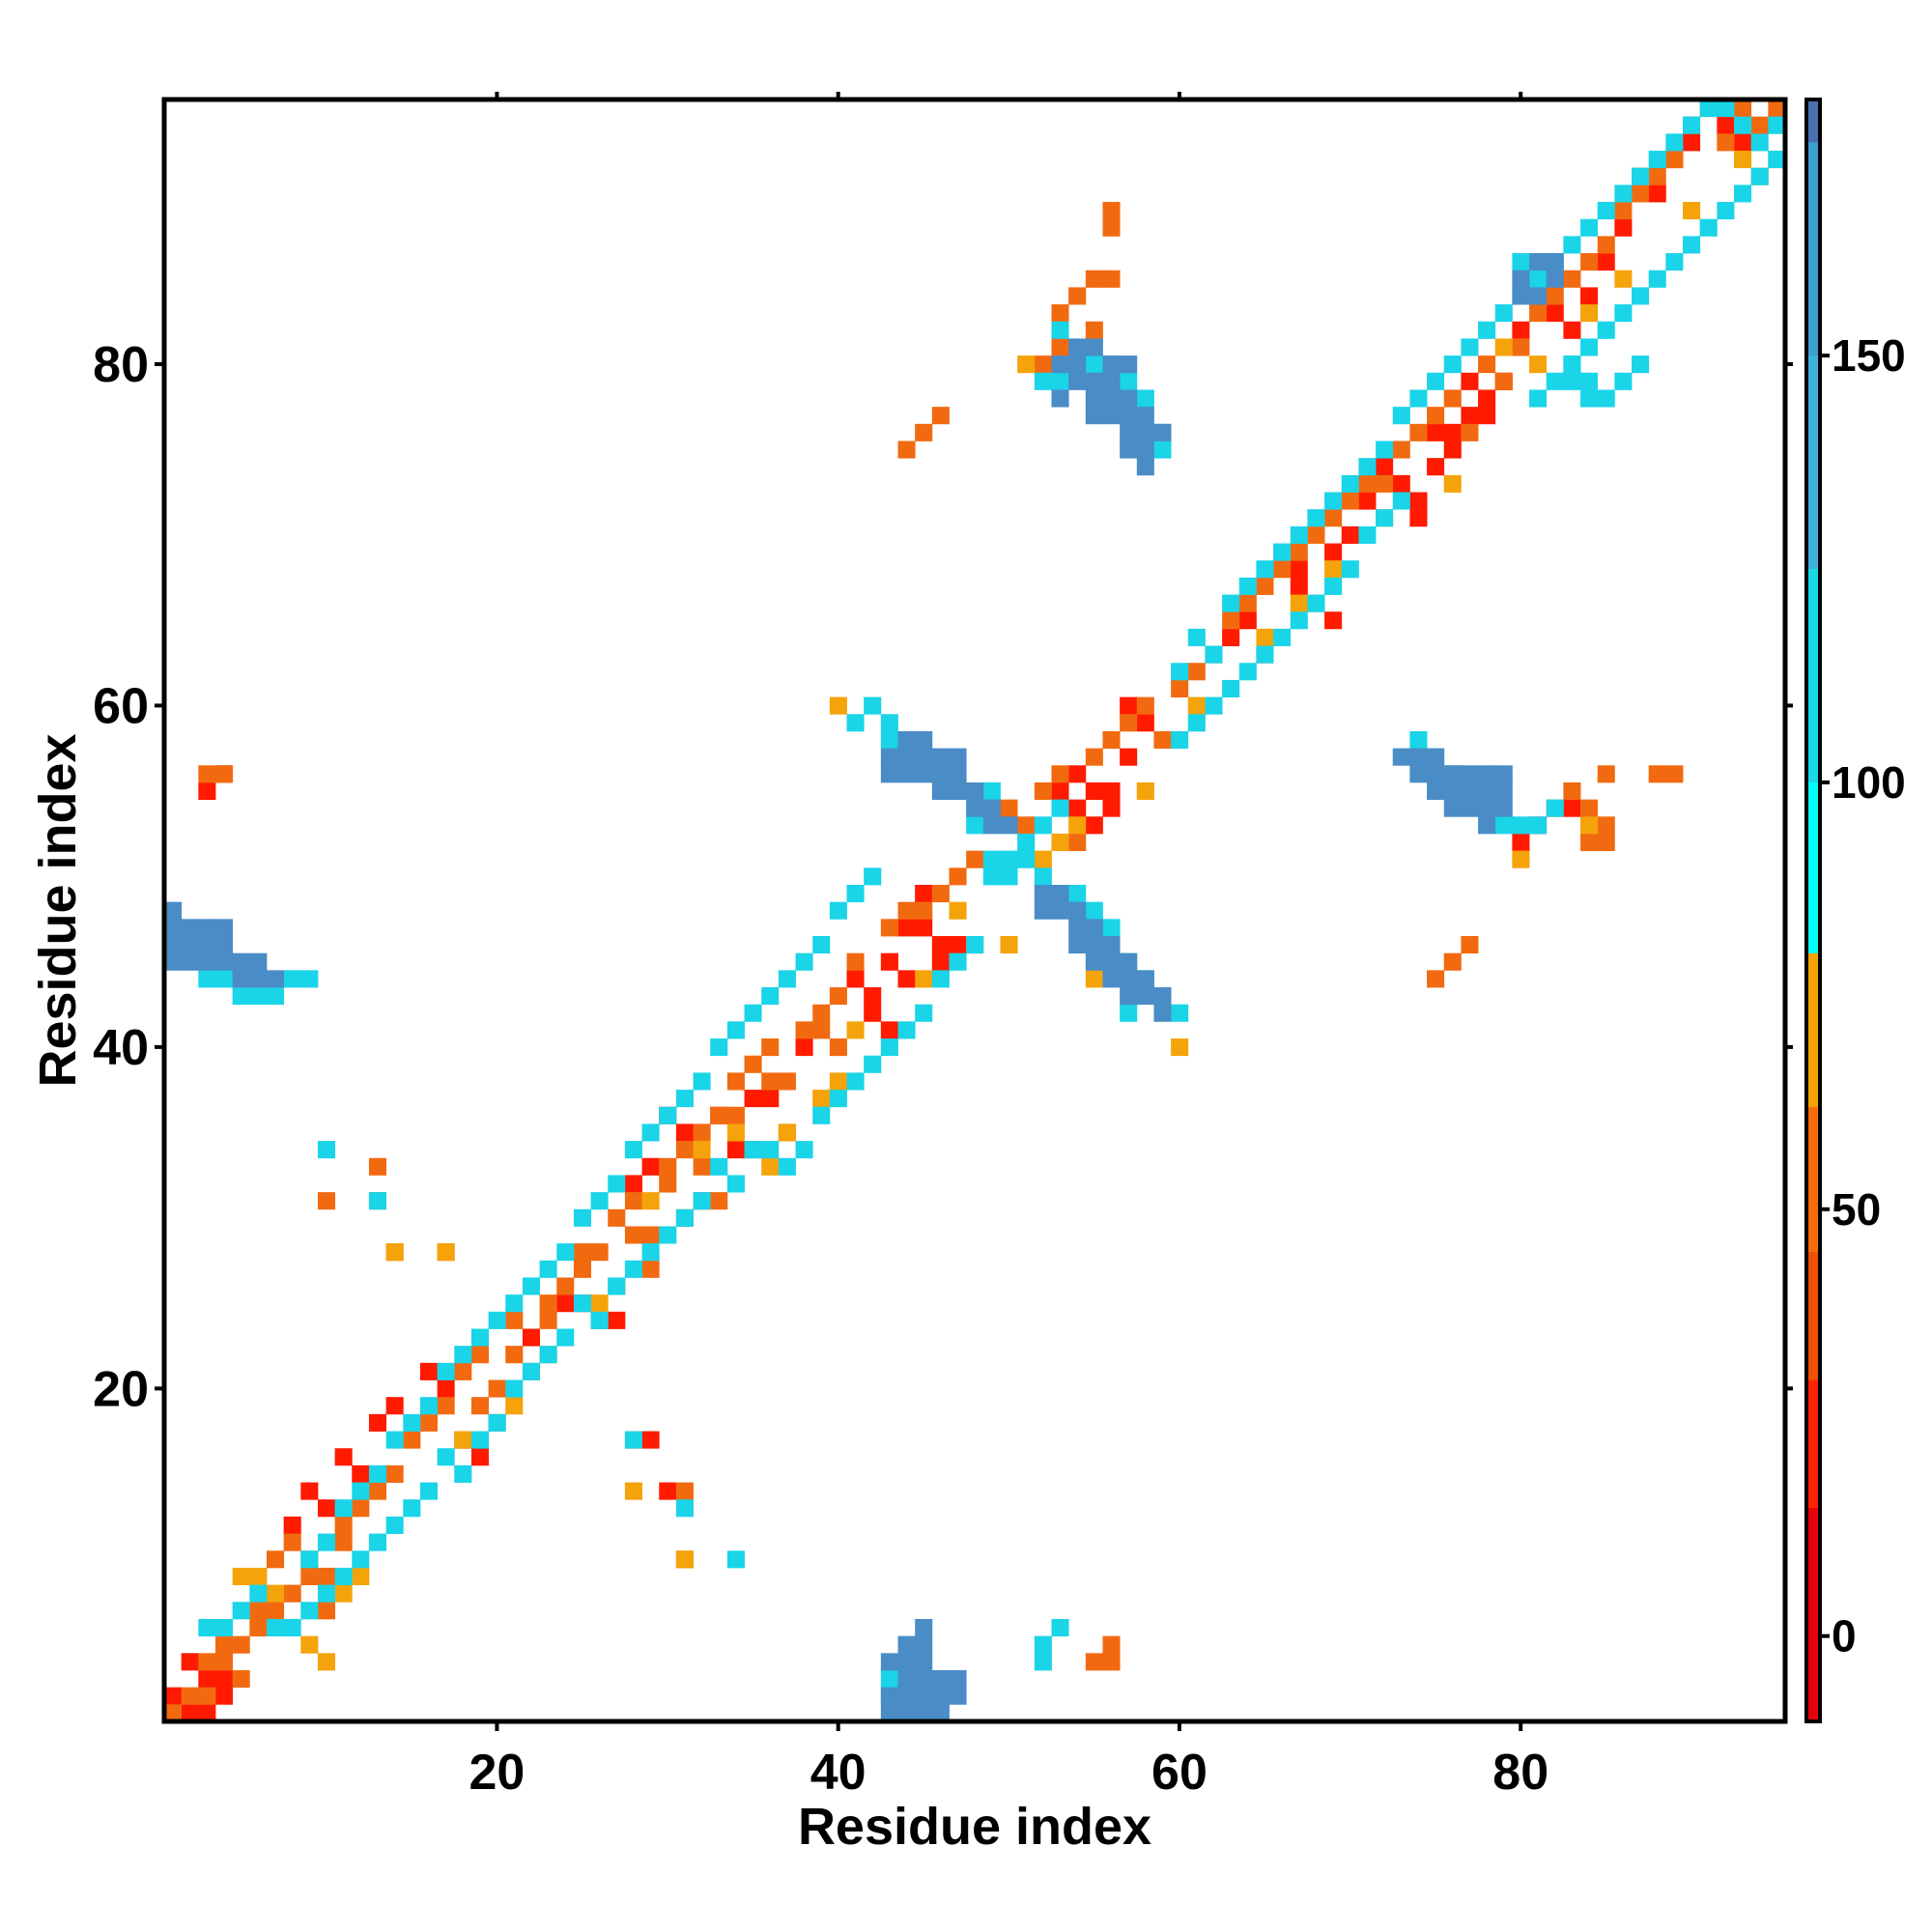  Describe the element at coordinates (121, 1389) in the screenshot. I see `y-tick-label: 20` at that location.